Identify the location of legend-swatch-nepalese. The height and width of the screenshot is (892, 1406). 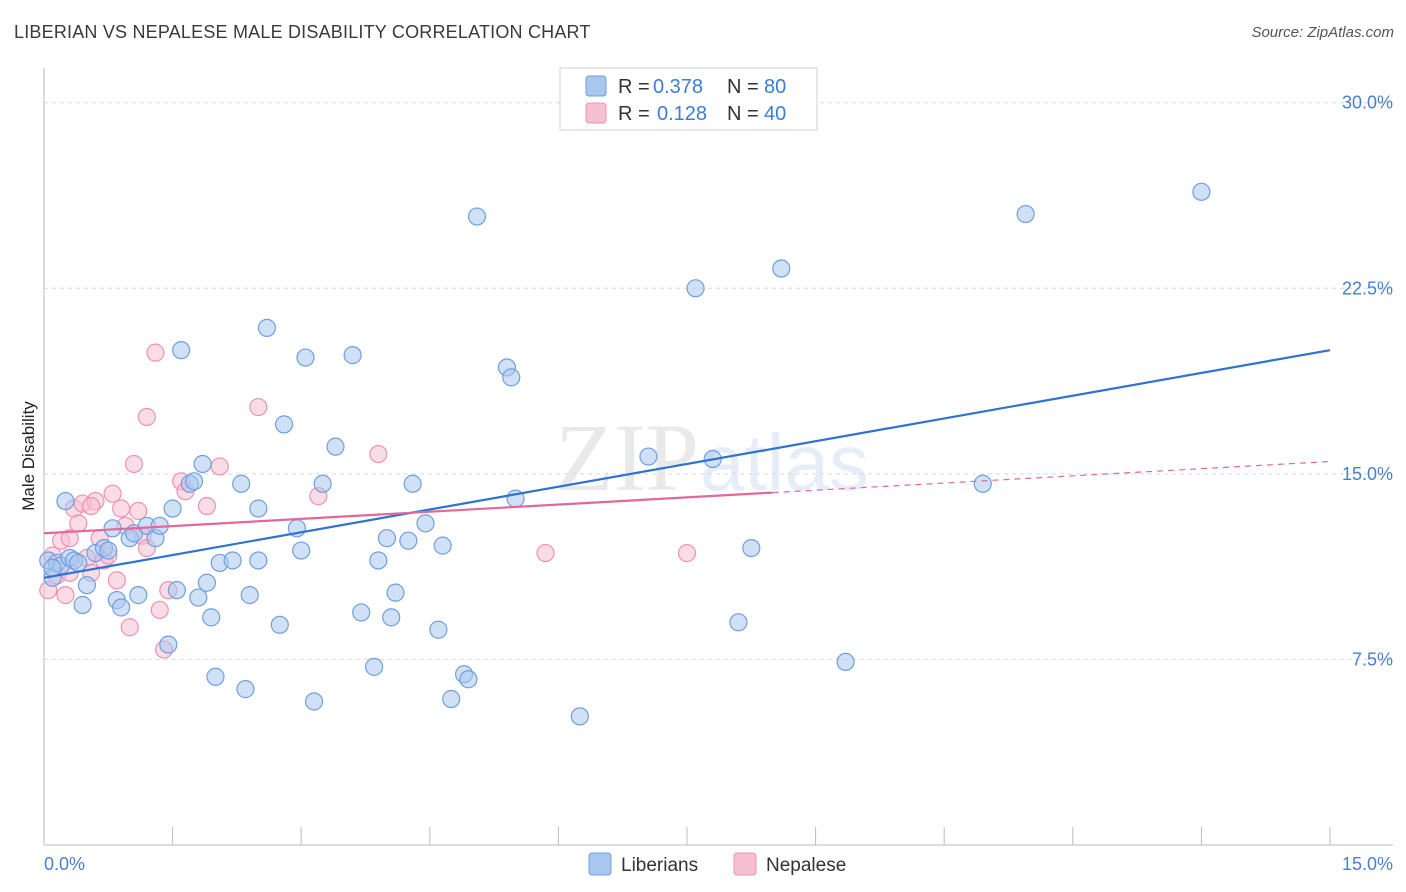
(596, 113).